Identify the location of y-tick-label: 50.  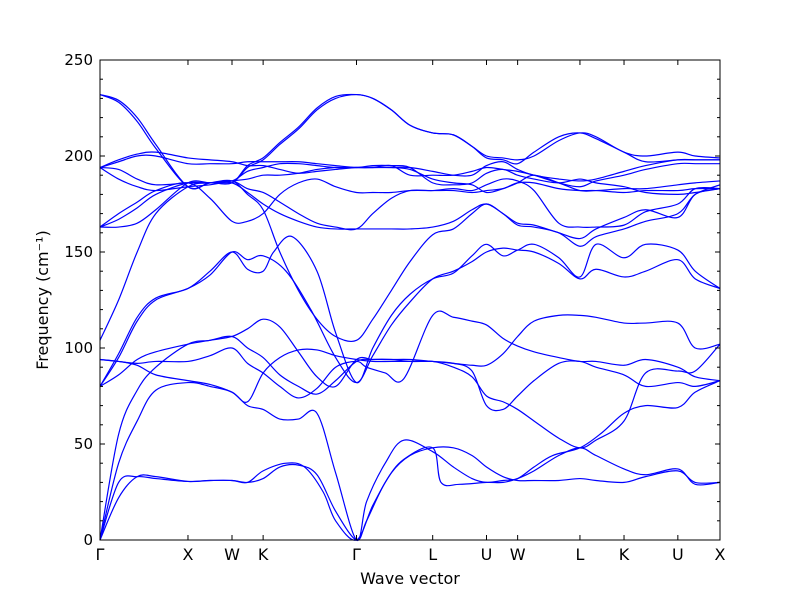
(83, 444).